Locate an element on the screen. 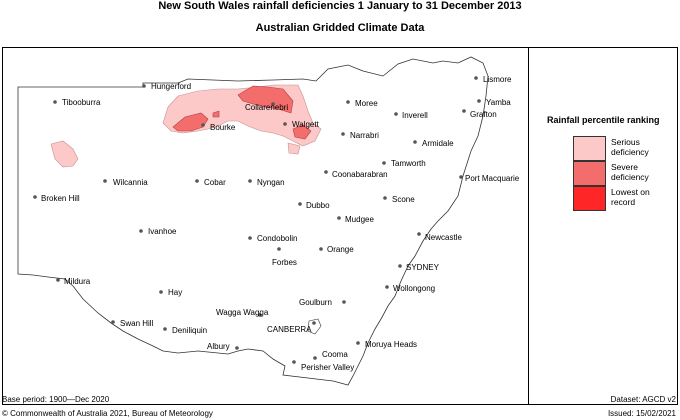 Image resolution: width=680 pixels, height=420 pixels. town-dubbo: Dubbo is located at coordinates (318, 205).